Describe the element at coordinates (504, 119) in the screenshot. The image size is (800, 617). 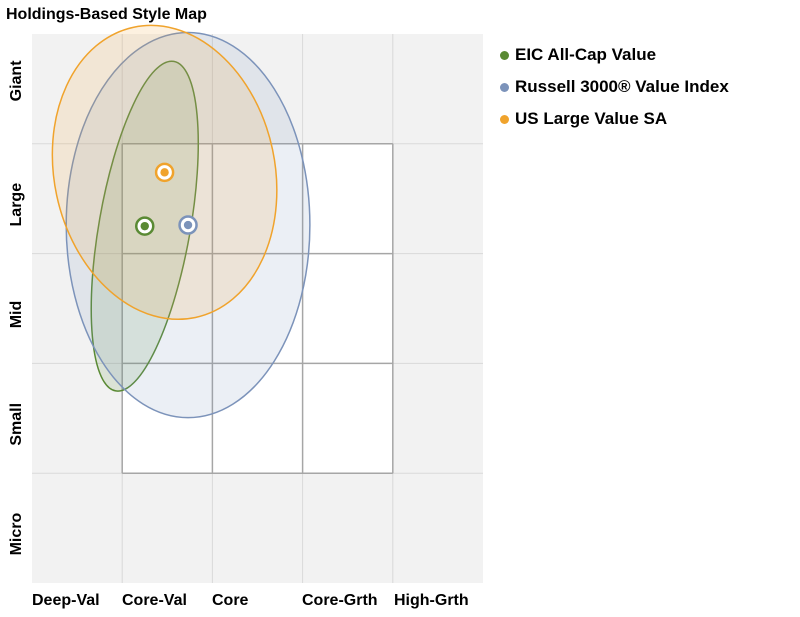
I see `legend-marker-us-large-value` at that location.